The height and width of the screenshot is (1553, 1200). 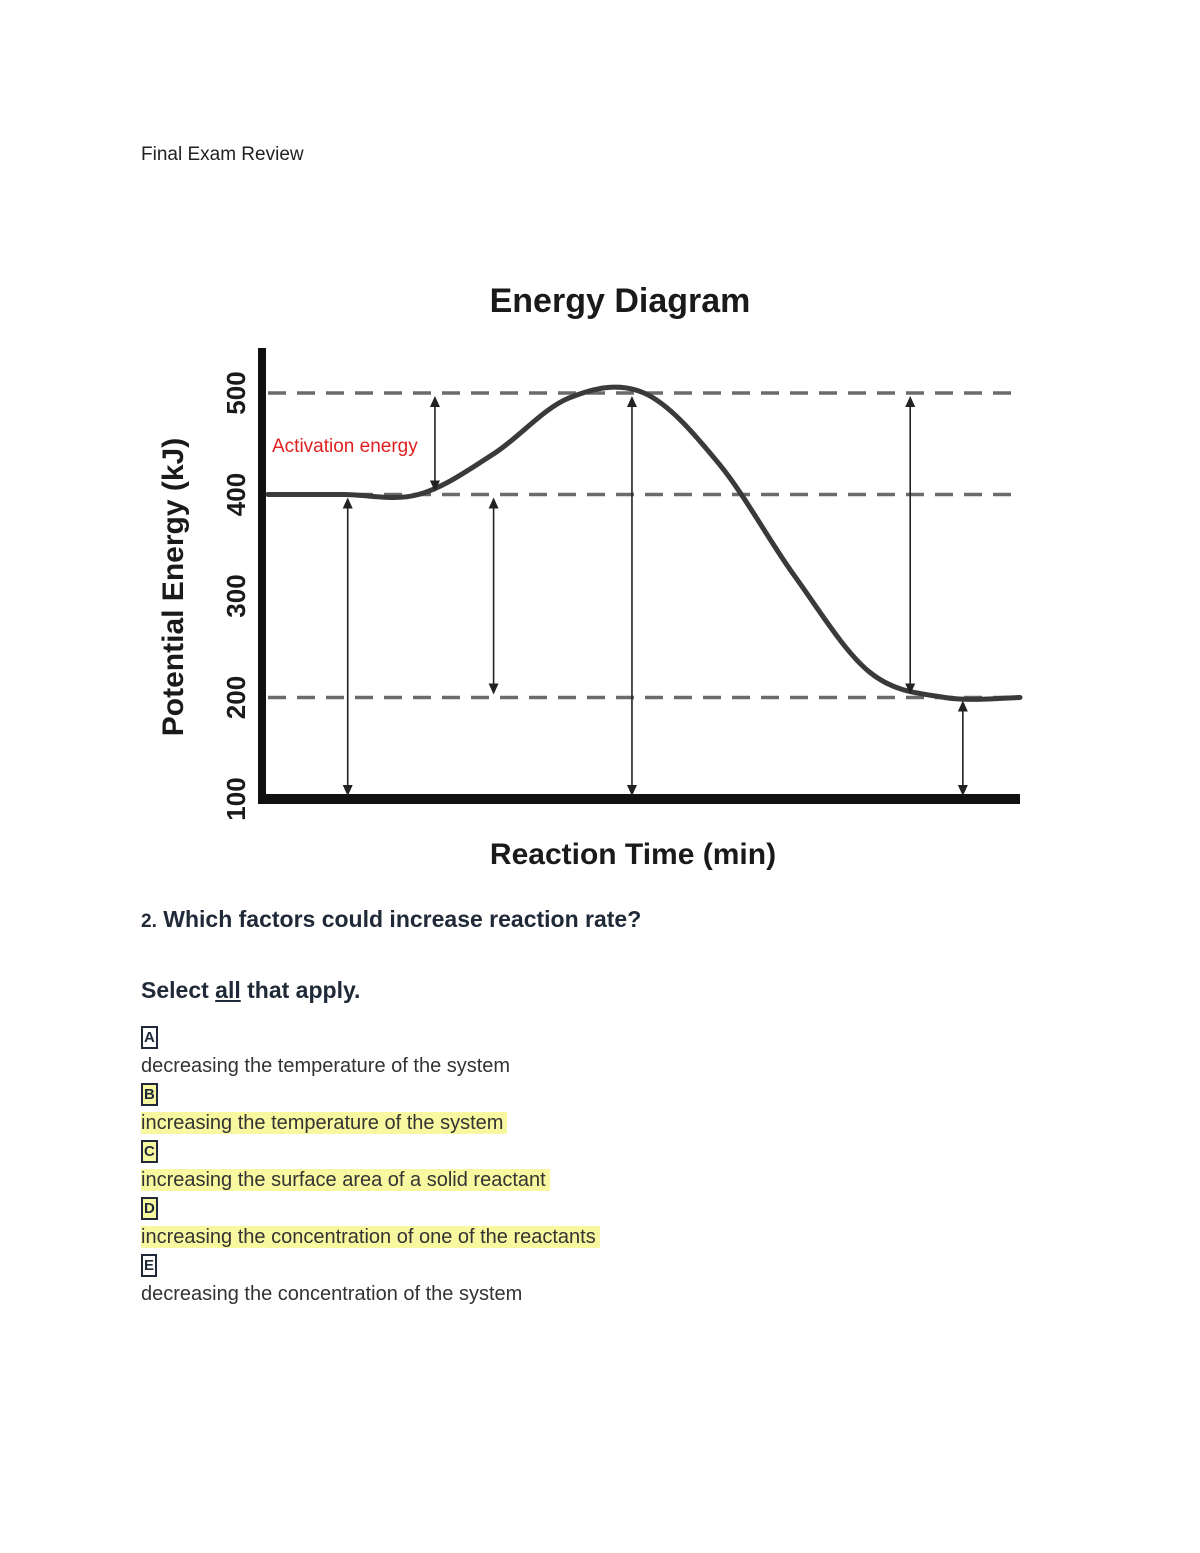 I want to click on option-letter: D, so click(x=149, y=1208).